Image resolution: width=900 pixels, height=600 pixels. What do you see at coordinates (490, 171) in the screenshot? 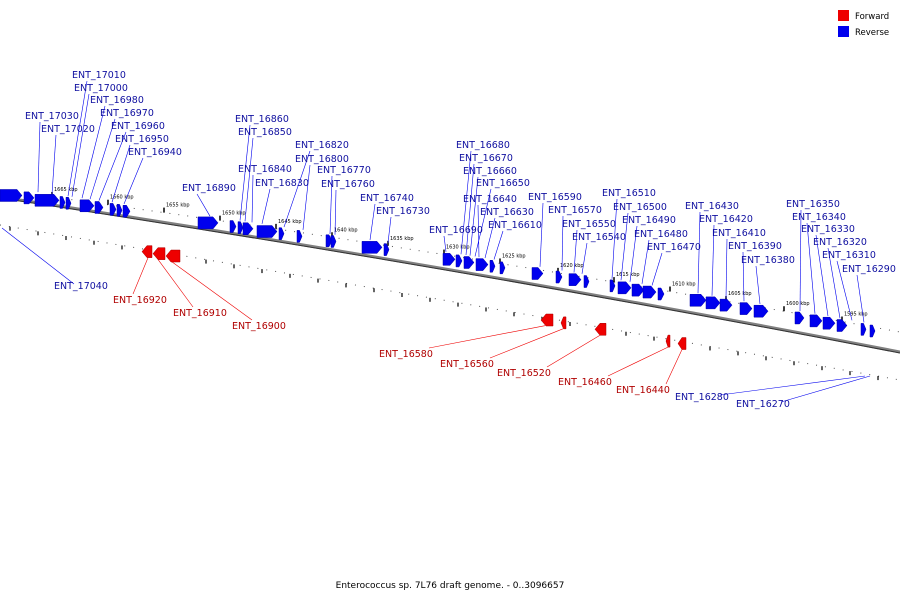
I see `reverse-gene-label: ENT_16660` at bounding box center [490, 171].